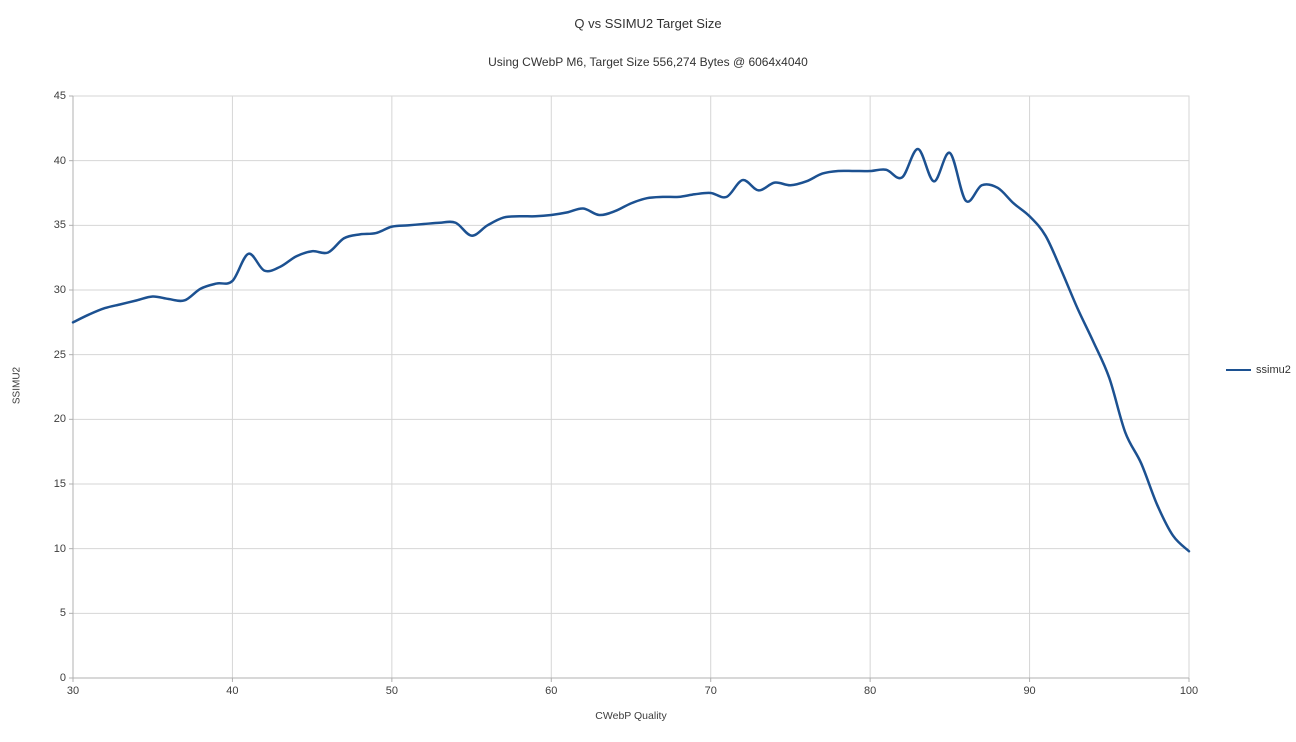 Image resolution: width=1296 pixels, height=742 pixels. Describe the element at coordinates (59, 419) in the screenshot. I see `y-tick-label: 20` at that location.